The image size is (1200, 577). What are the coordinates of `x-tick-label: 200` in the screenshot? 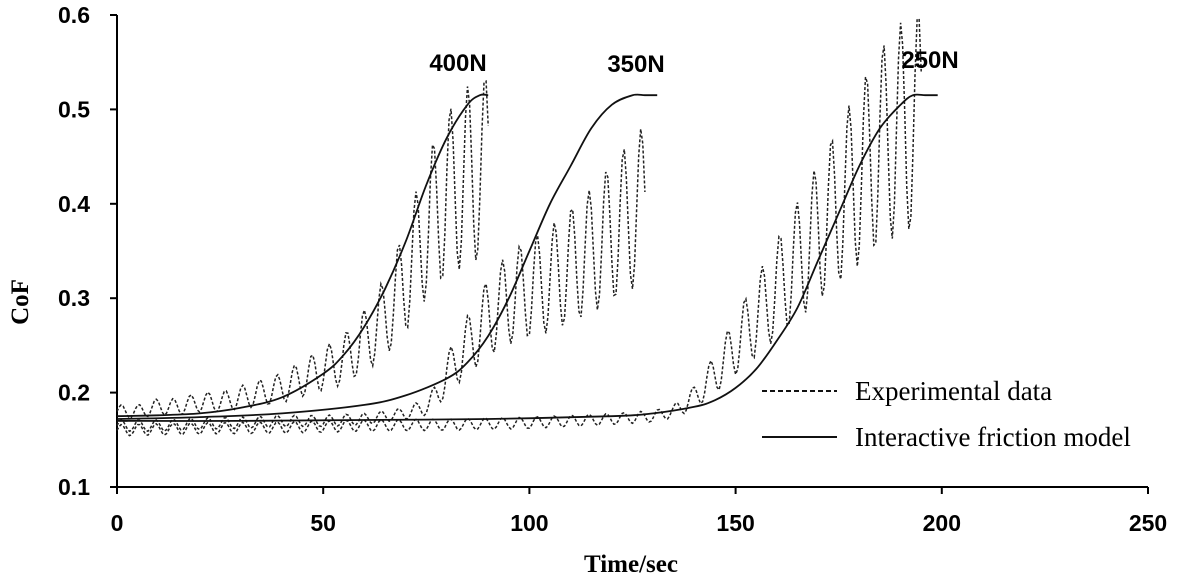 It's located at (942, 523).